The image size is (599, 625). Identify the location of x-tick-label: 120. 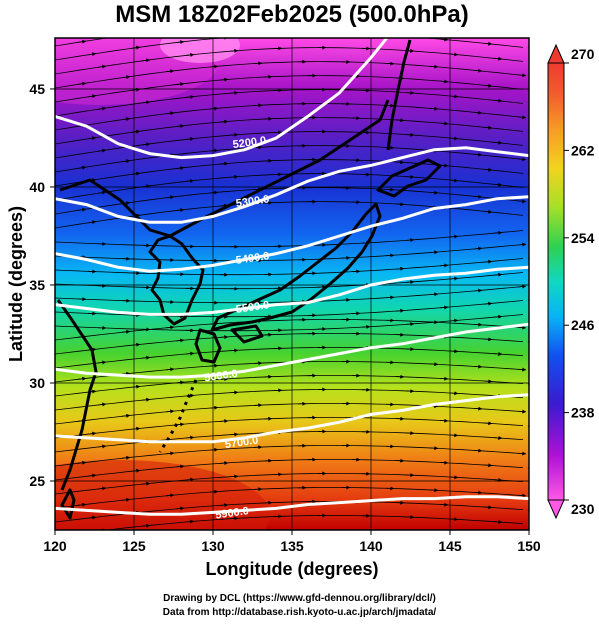
(55, 546).